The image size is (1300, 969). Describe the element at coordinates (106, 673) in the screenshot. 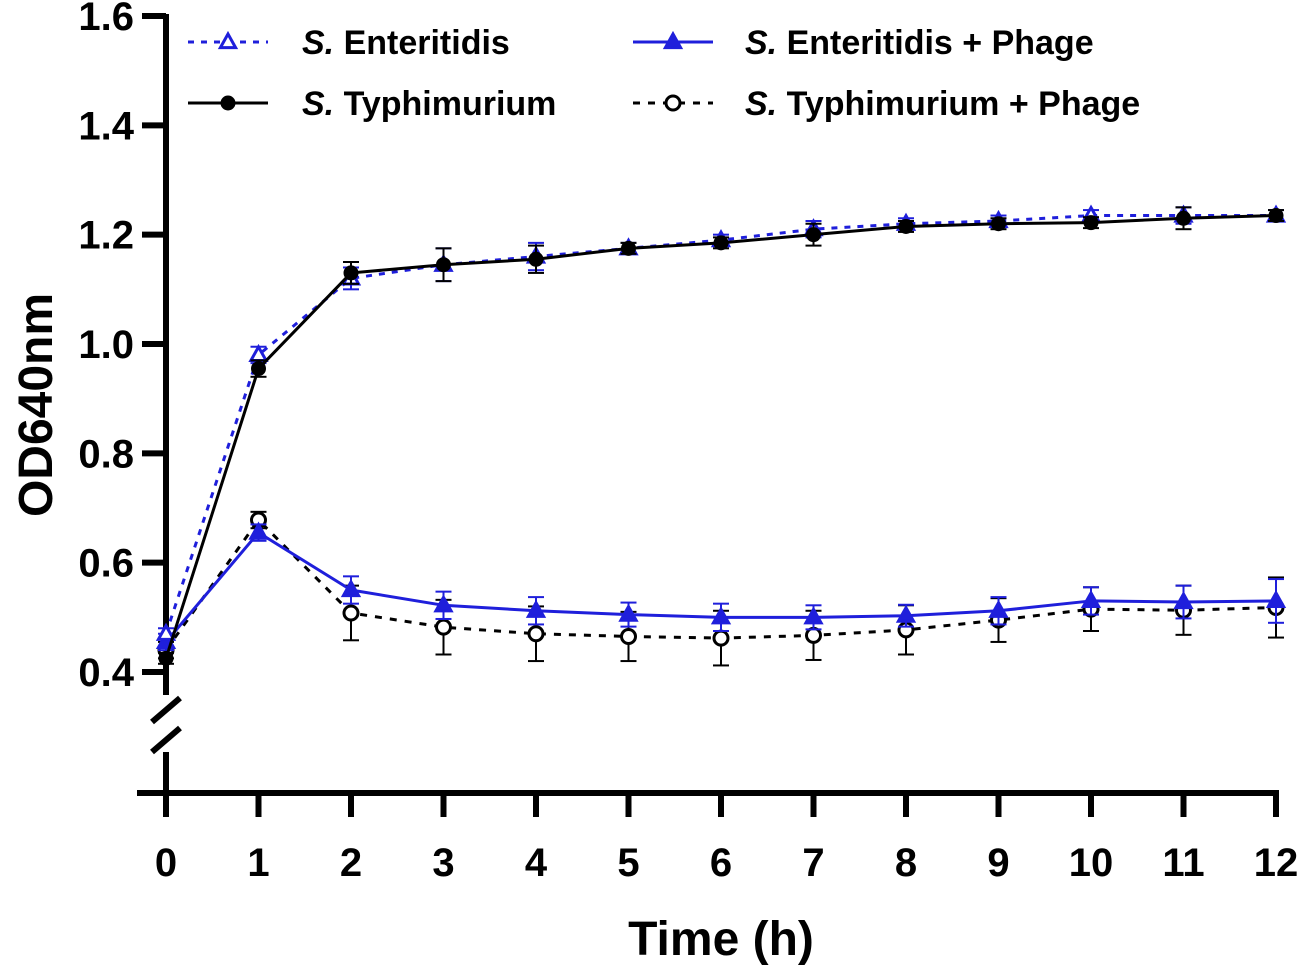

I see `y-tick-label: 0.4` at that location.